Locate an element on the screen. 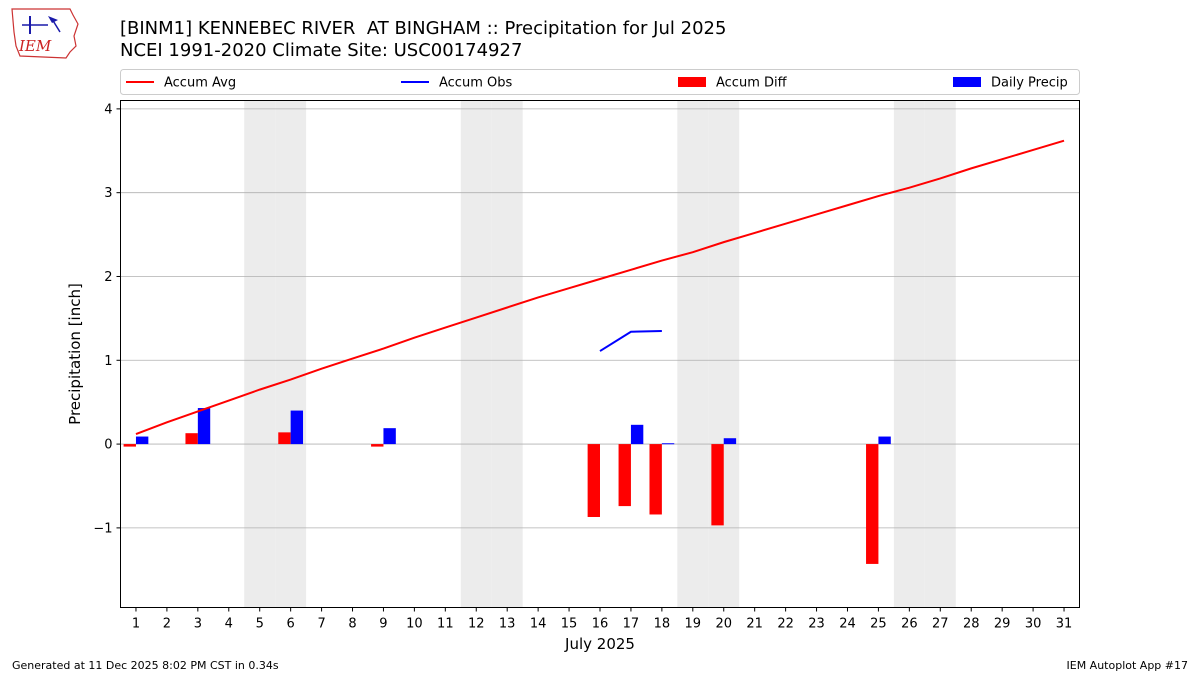  iem-logo: IEM is located at coordinates (45, 33).